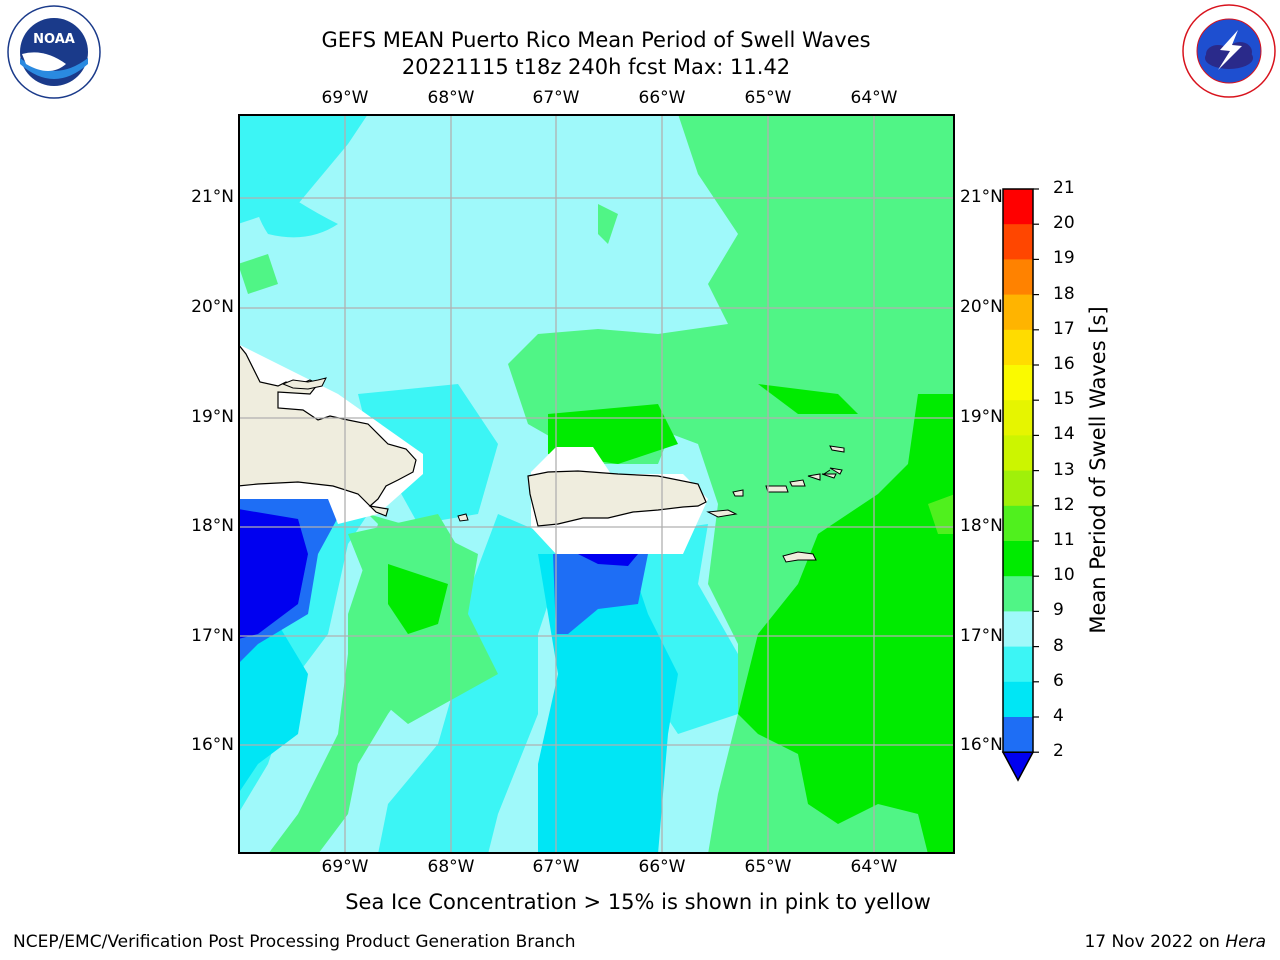 Image resolution: width=1280 pixels, height=960 pixels. I want to click on colorbar-tick-label: 20, so click(1064, 223).